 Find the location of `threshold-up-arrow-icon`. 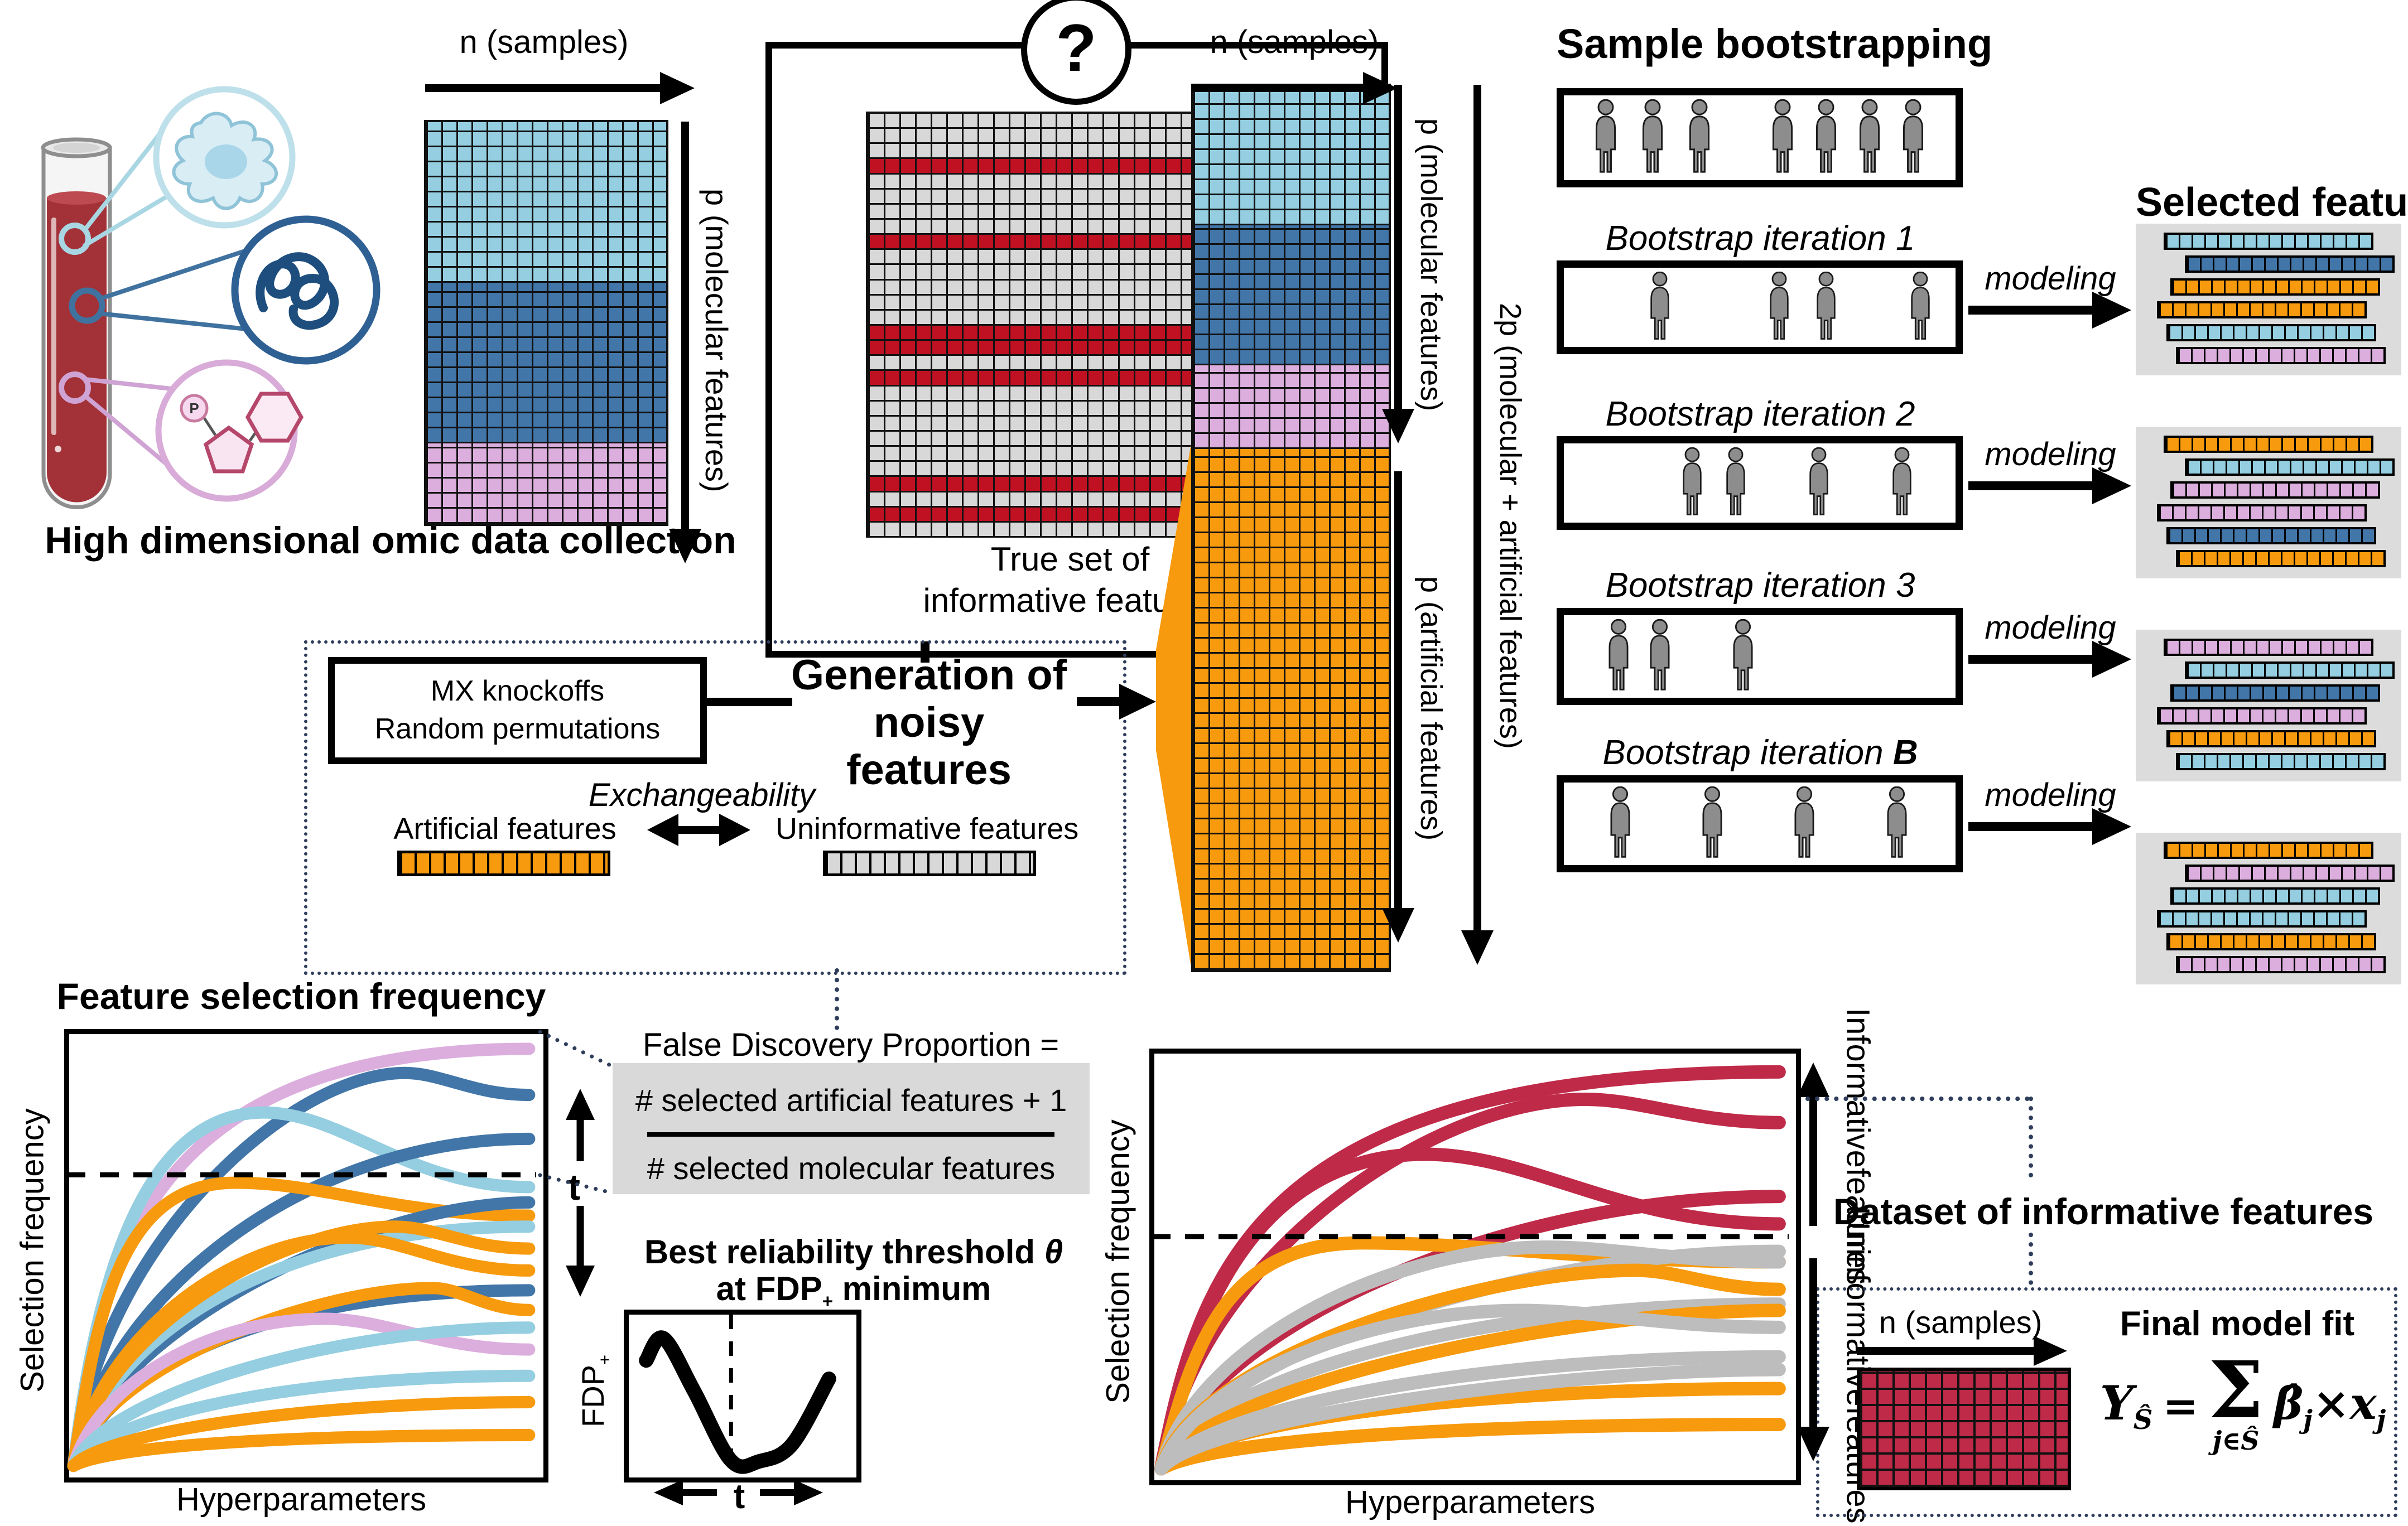

threshold-up-arrow-icon is located at coordinates (580, 1125).